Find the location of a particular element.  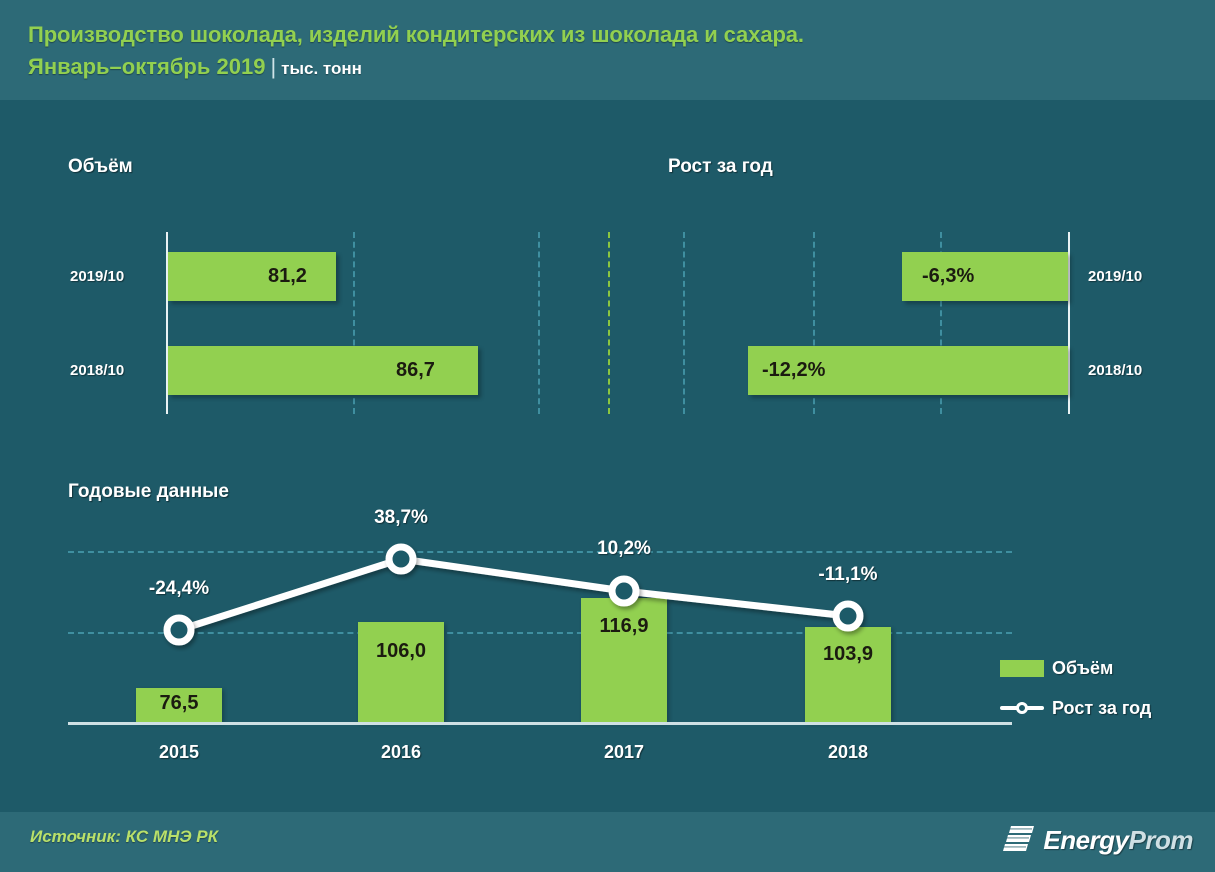

legend-item-growth: Рост за год is located at coordinates (1105, 708).